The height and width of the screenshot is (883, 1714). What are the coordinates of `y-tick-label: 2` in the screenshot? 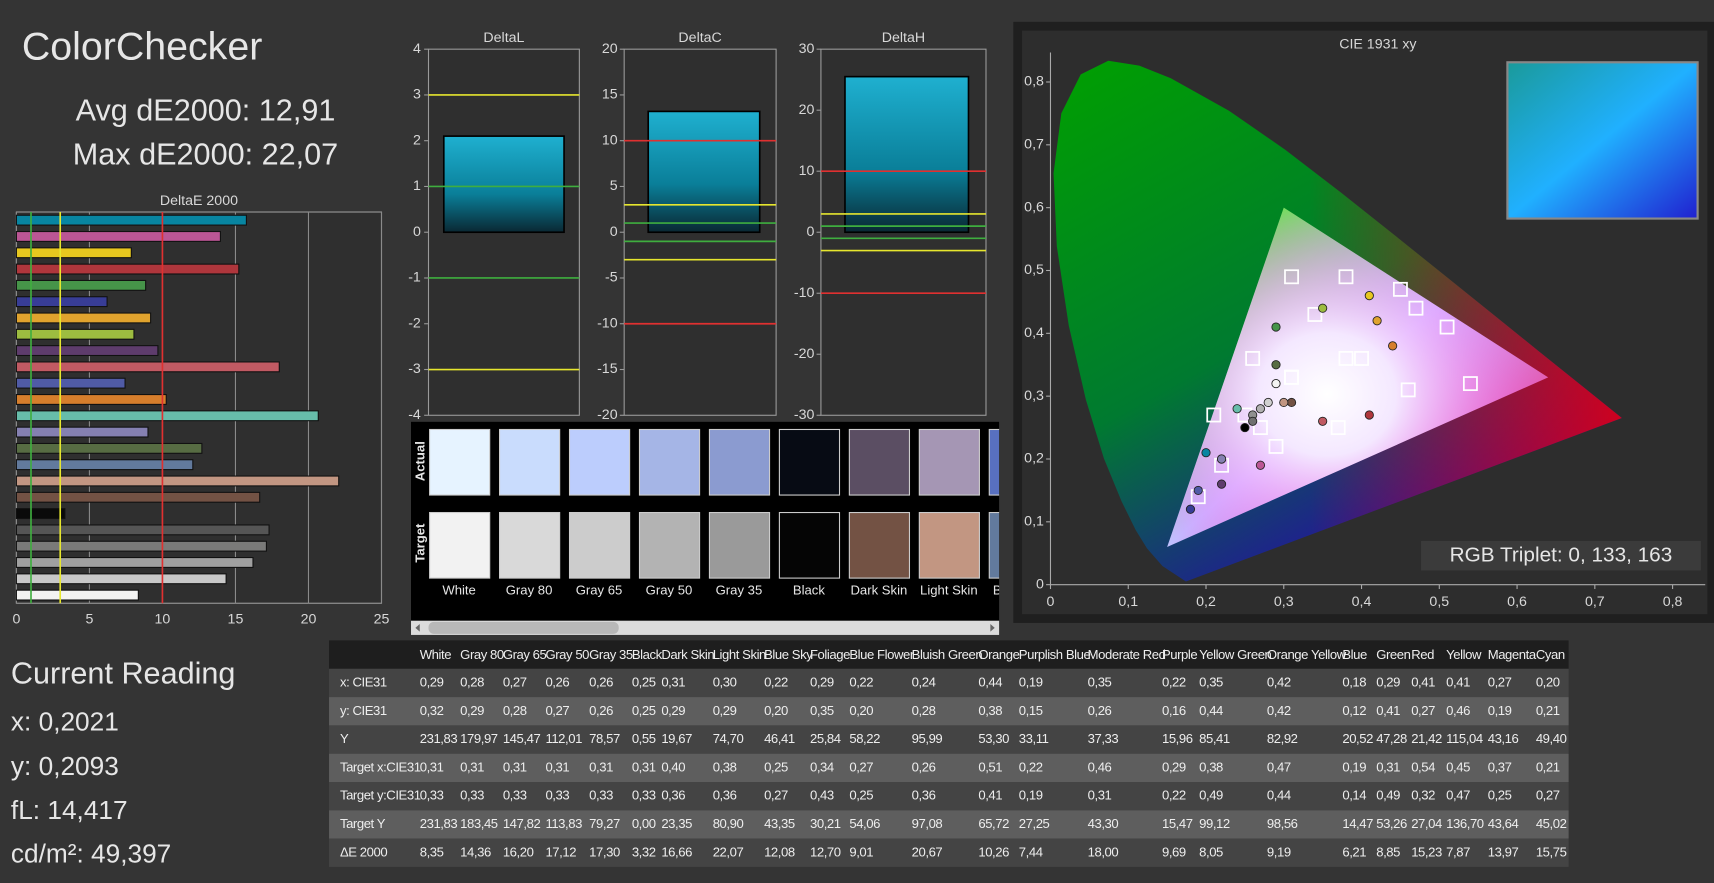 It's located at (417, 140).